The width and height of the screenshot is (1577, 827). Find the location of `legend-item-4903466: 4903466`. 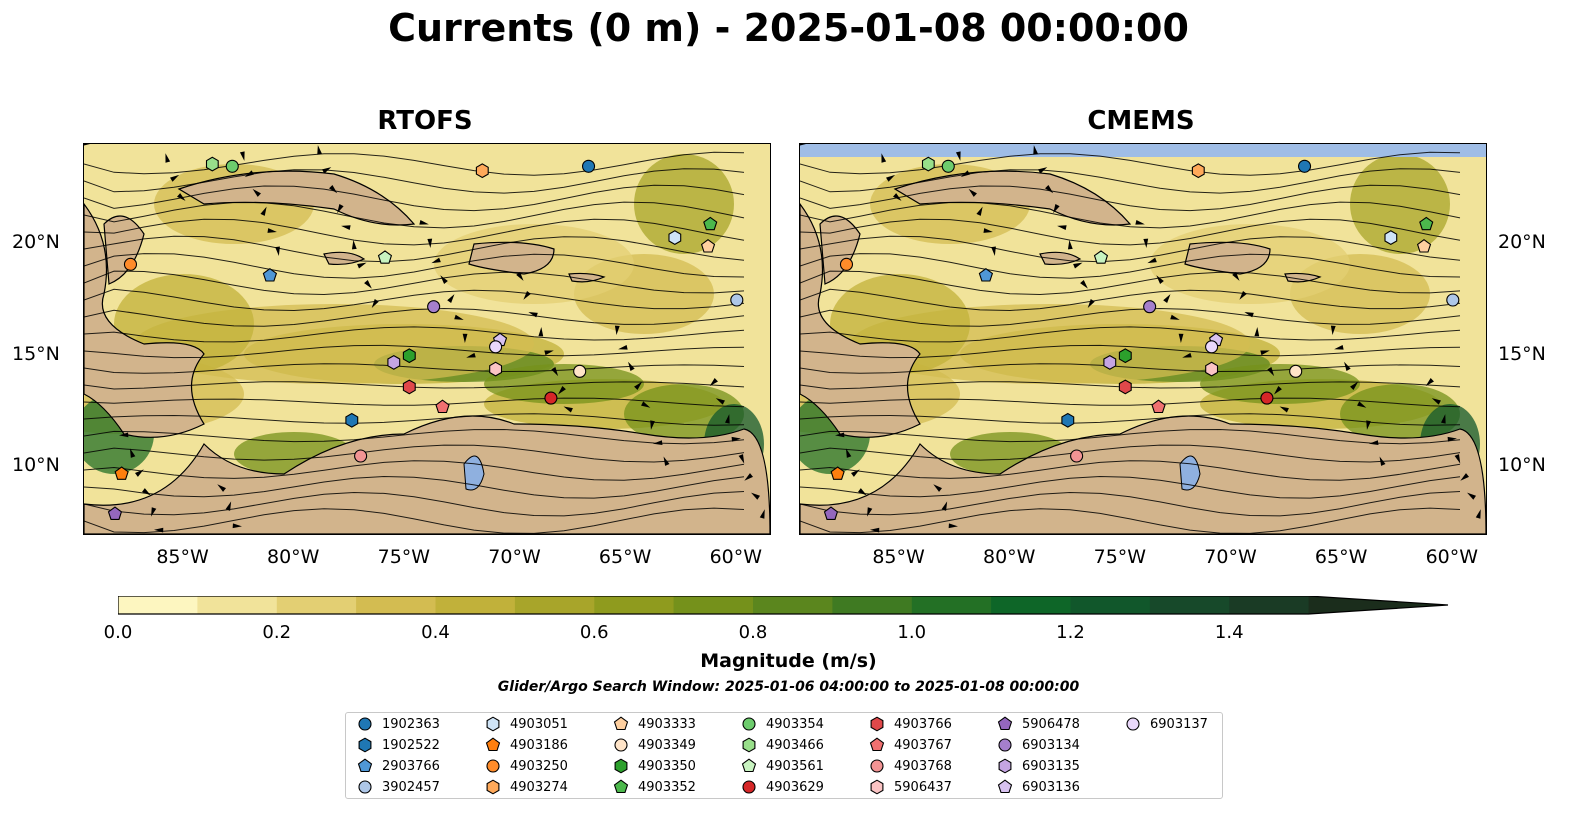

legend-item-4903466: 4903466 is located at coordinates (782, 745).